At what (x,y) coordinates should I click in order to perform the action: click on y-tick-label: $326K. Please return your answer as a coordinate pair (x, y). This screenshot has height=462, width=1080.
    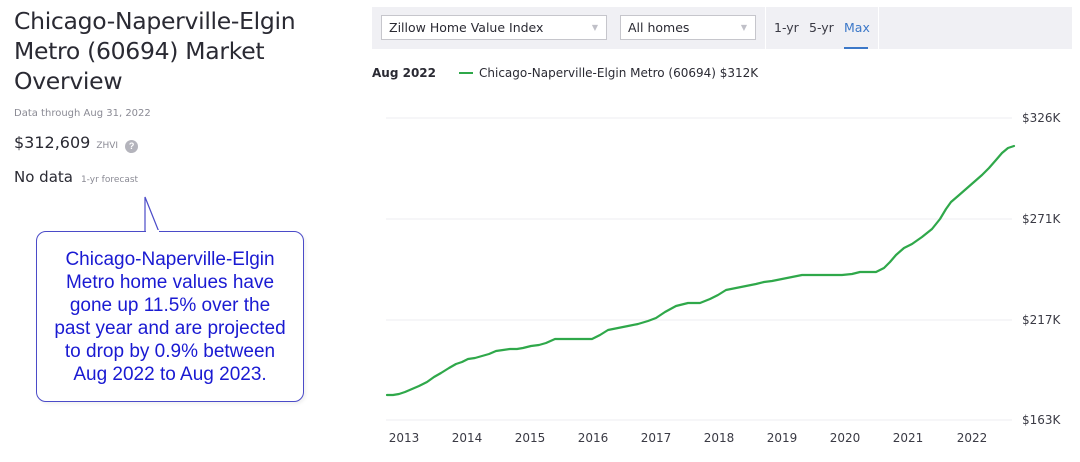
    Looking at the image, I should click on (1041, 118).